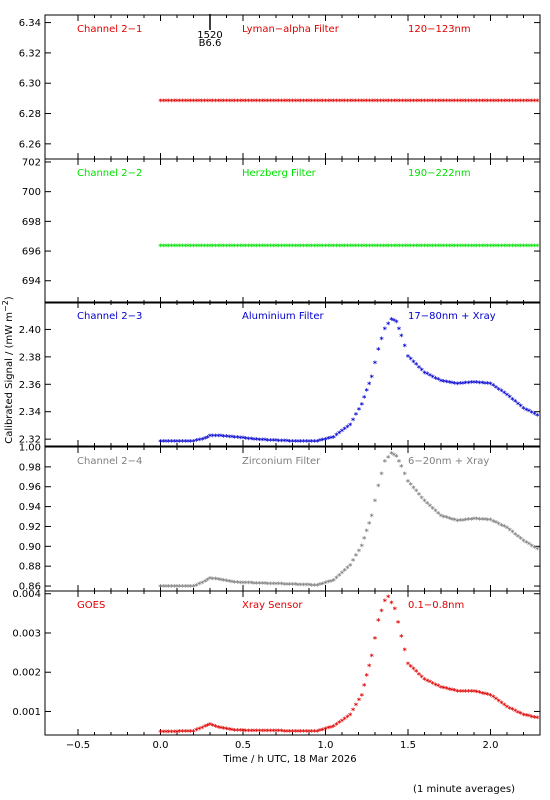  What do you see at coordinates (26, 633) in the screenshot?
I see `y-tick-label: 0.003` at bounding box center [26, 633].